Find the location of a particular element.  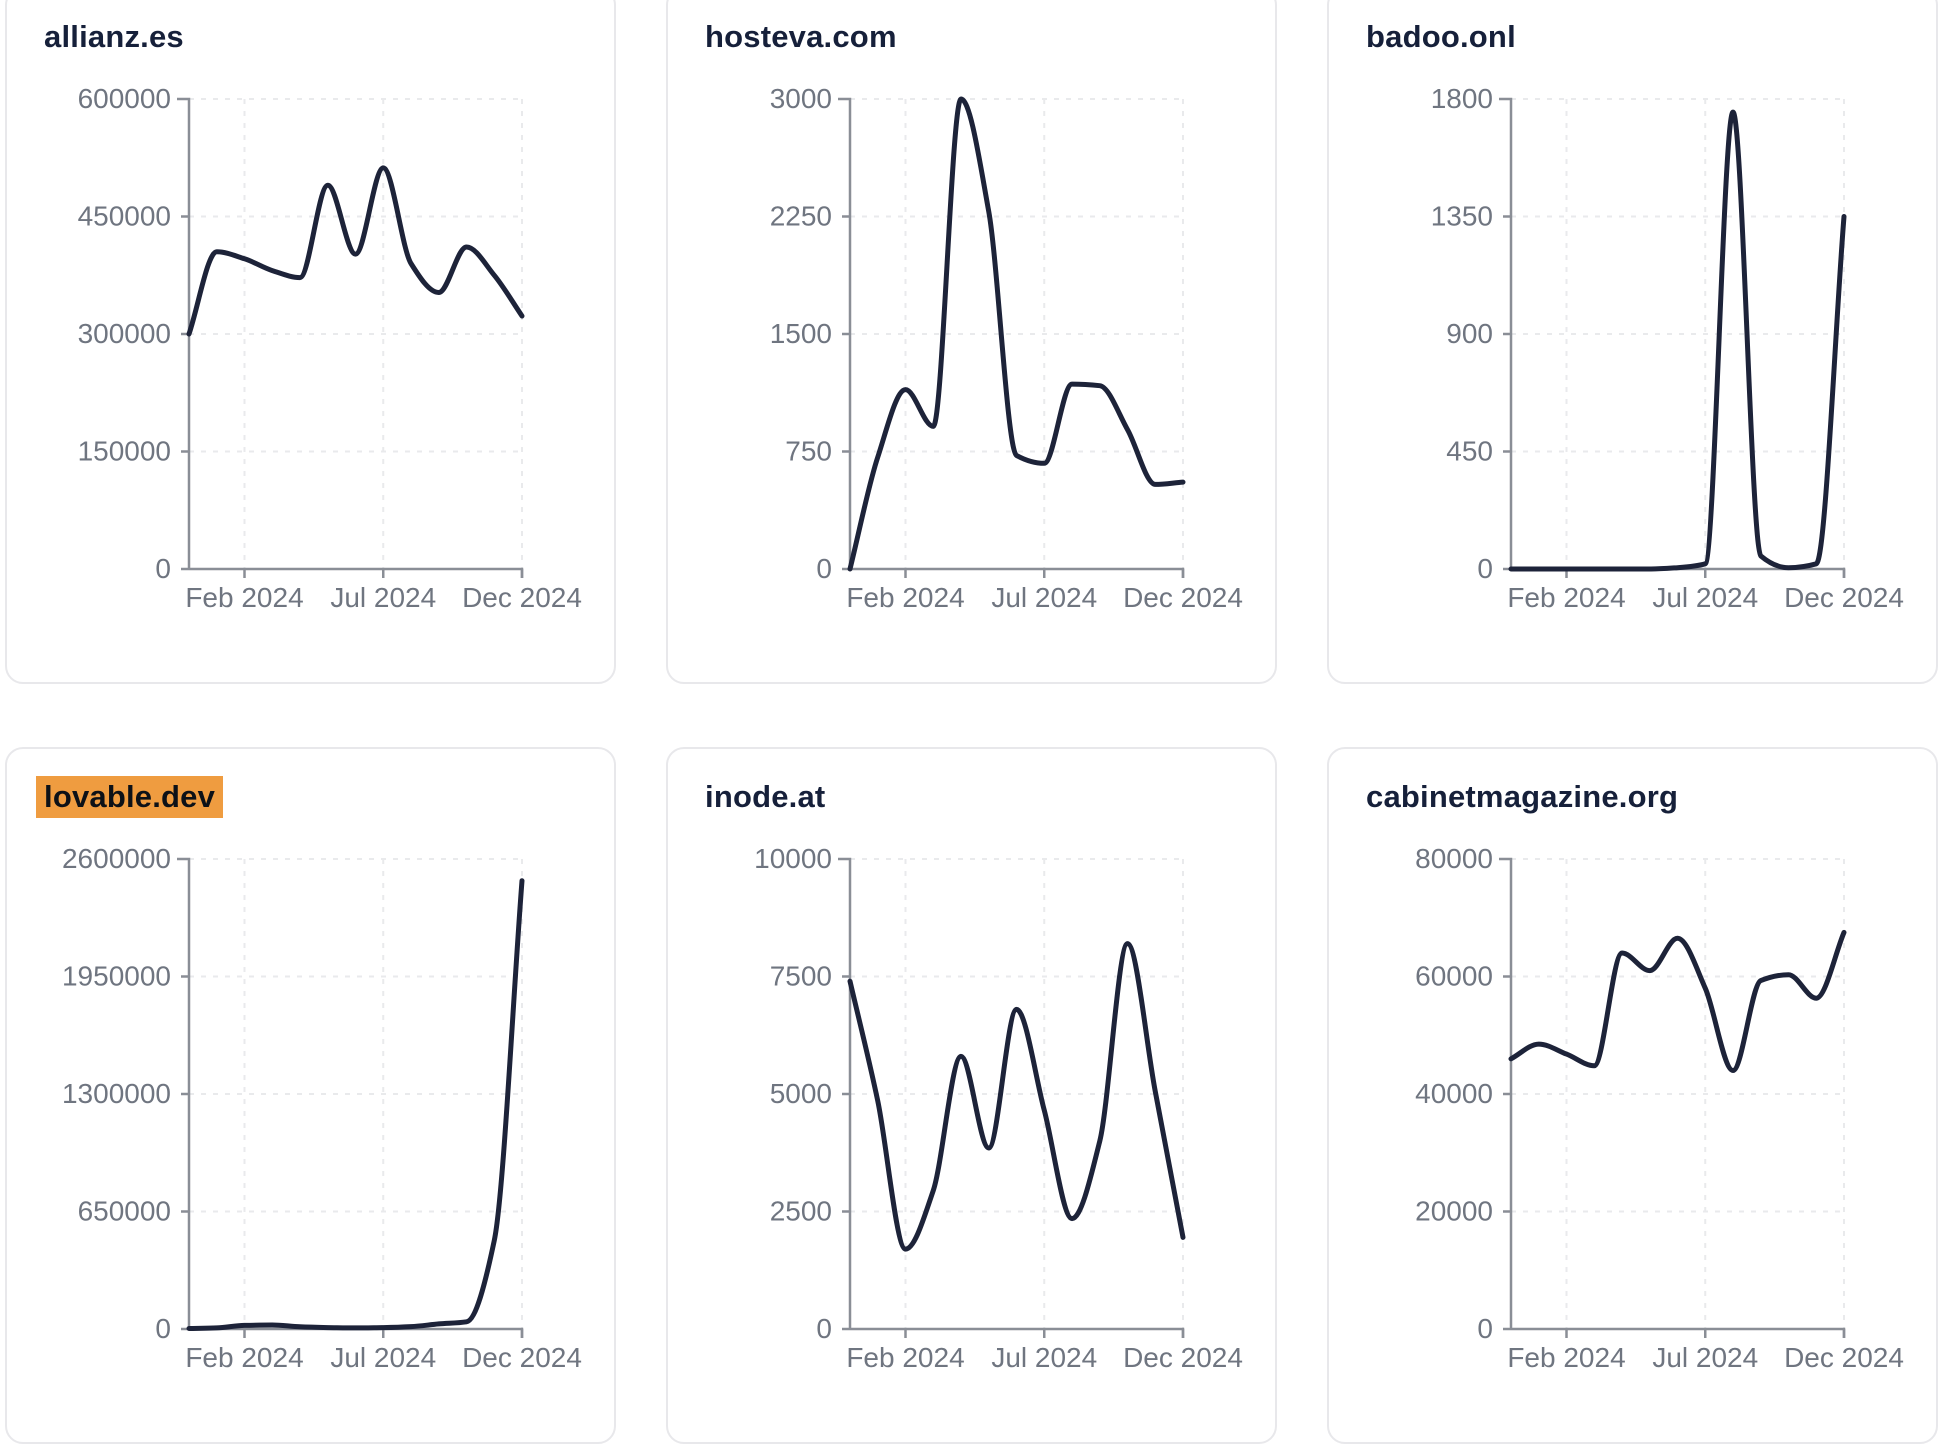

chart-title: badoo.onl is located at coordinates (1441, 36).